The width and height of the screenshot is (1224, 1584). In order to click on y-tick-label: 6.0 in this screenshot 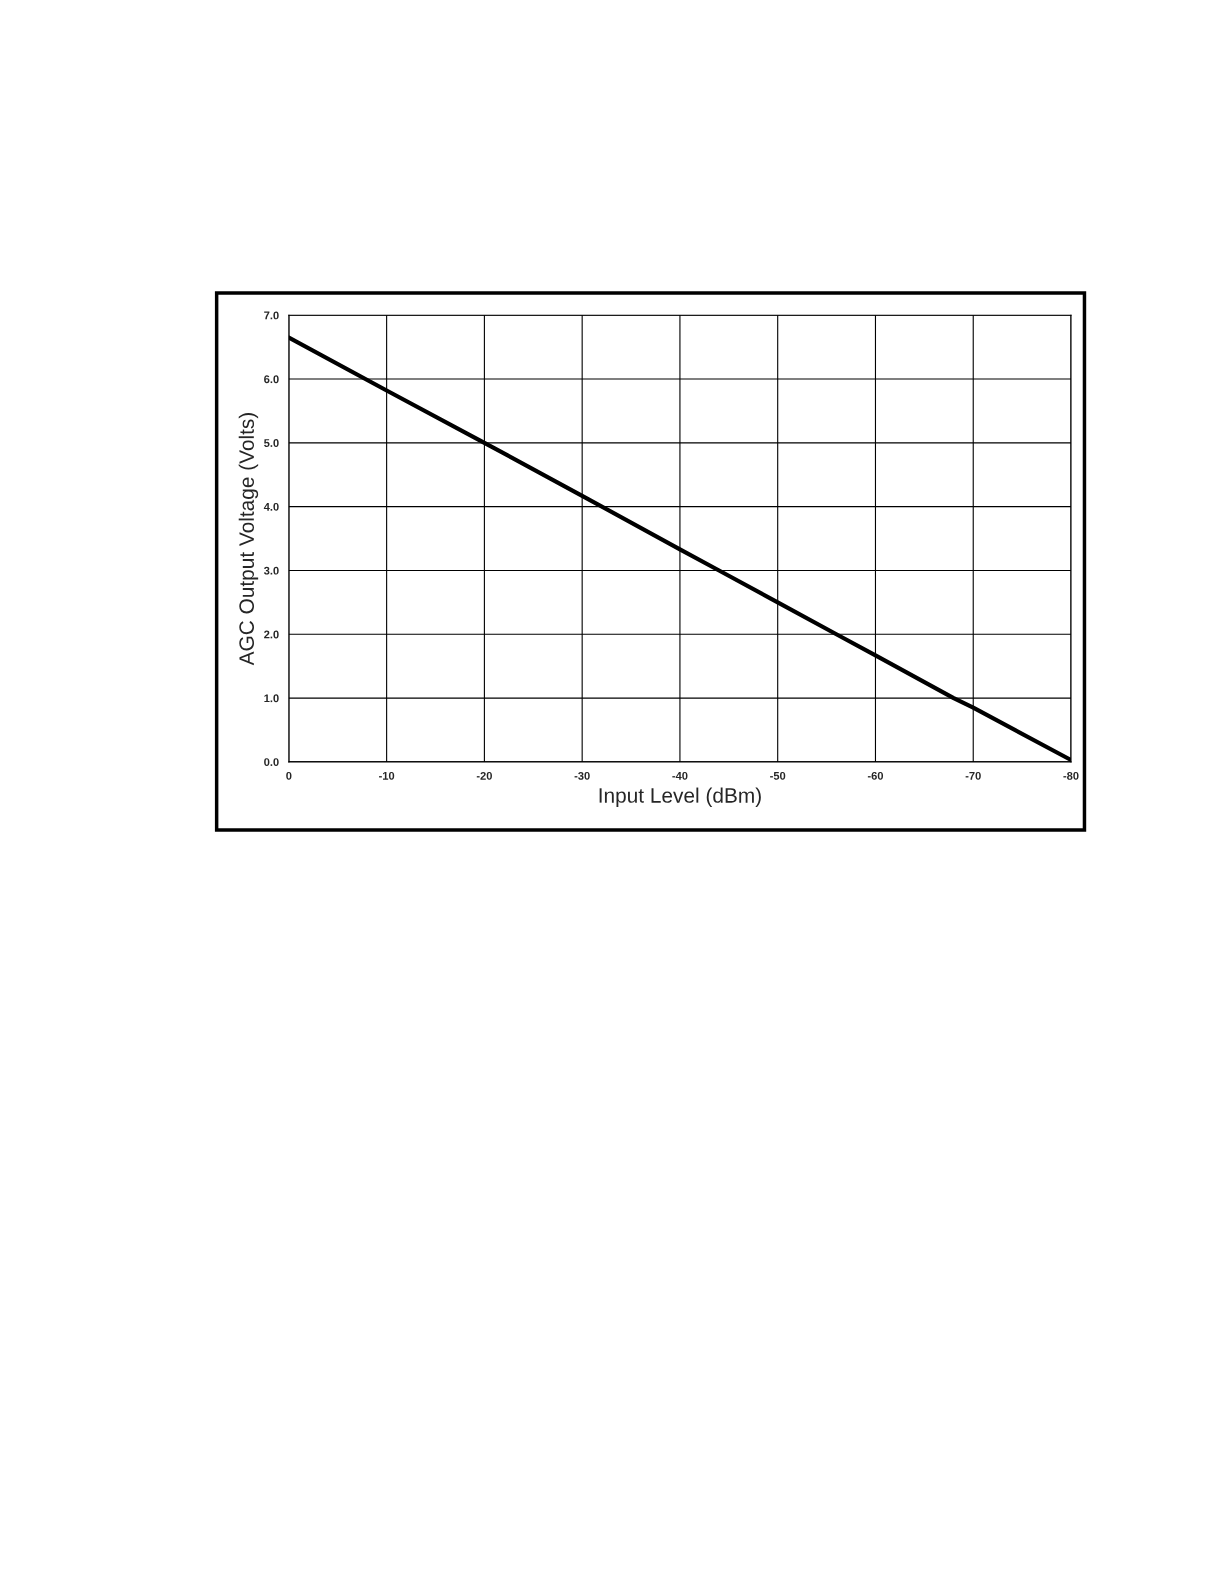, I will do `click(271, 379)`.